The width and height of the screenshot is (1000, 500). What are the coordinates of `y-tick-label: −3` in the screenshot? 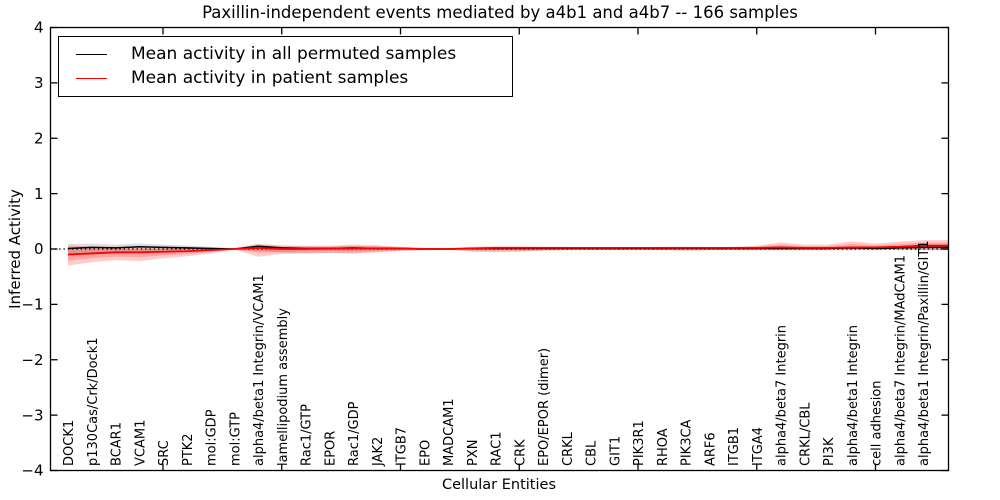 It's located at (32, 415).